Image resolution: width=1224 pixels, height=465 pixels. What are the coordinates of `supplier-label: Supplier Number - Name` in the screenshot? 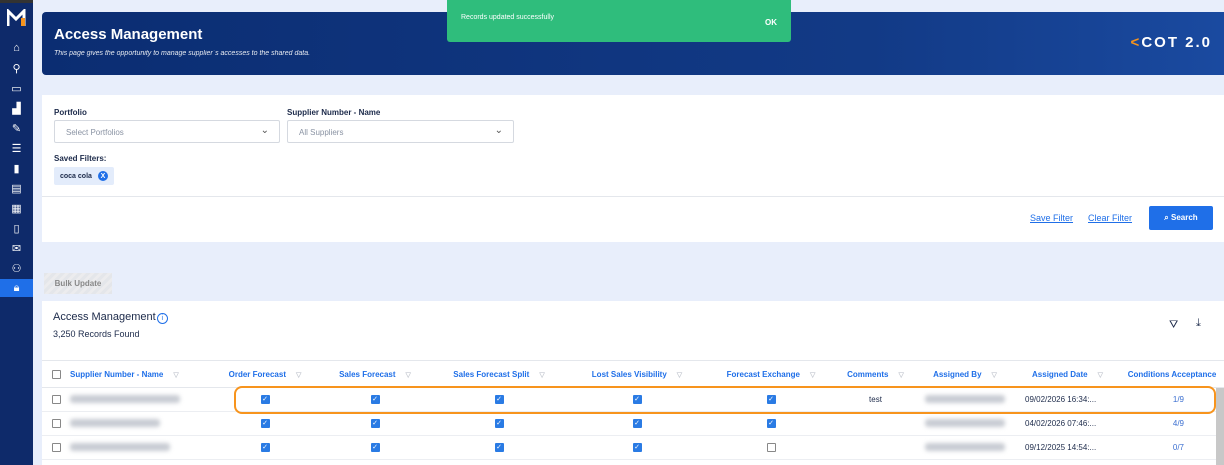 It's located at (334, 112).